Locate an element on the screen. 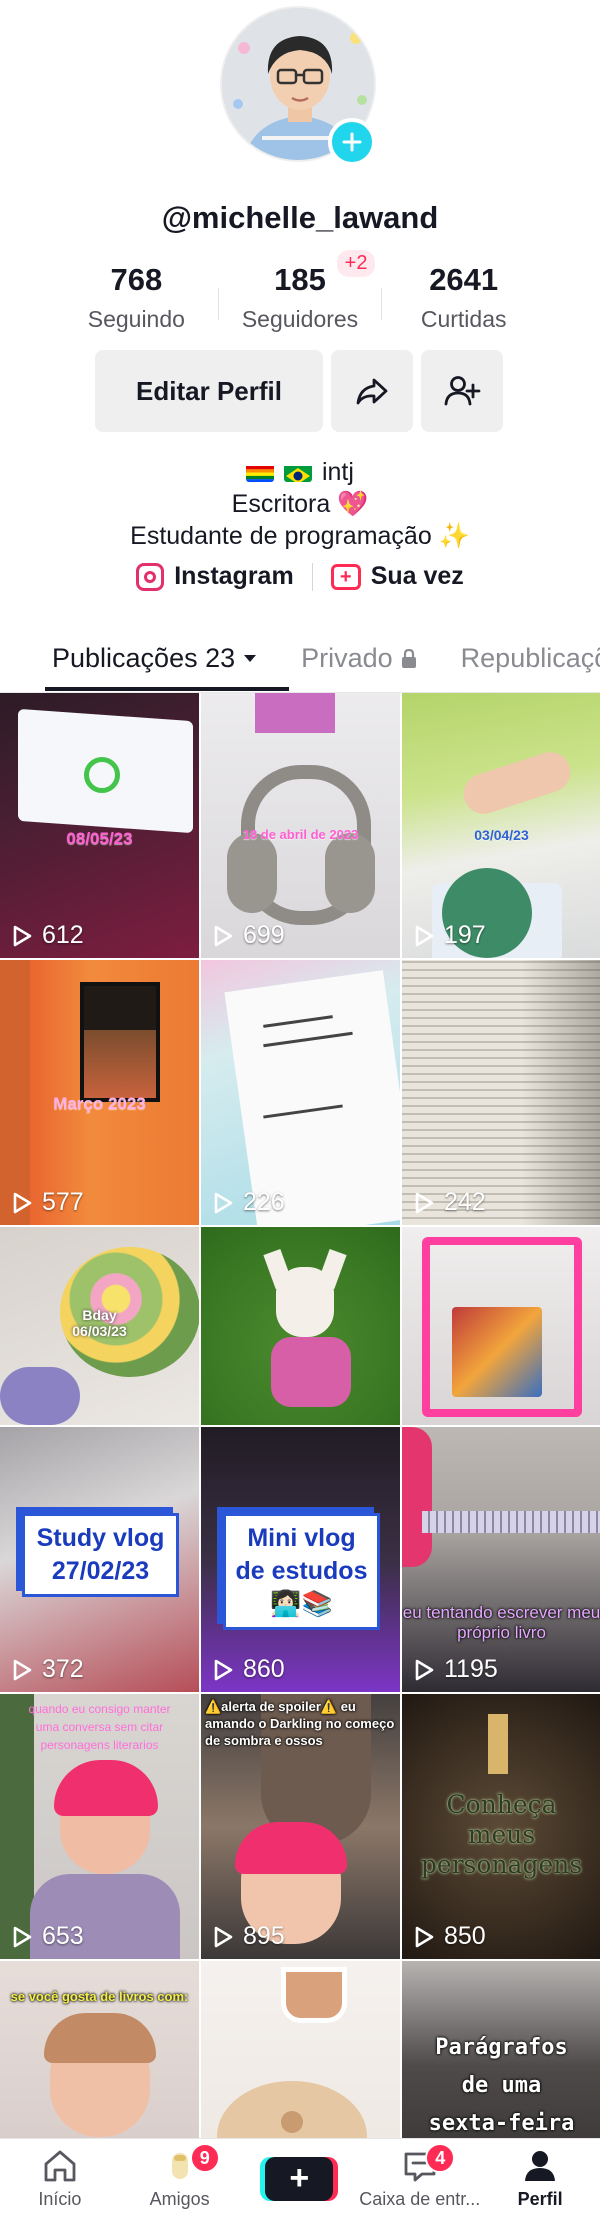 This screenshot has width=600, height=2218. video-thumbnail: Conheça meus personagens 850 is located at coordinates (501, 1826).